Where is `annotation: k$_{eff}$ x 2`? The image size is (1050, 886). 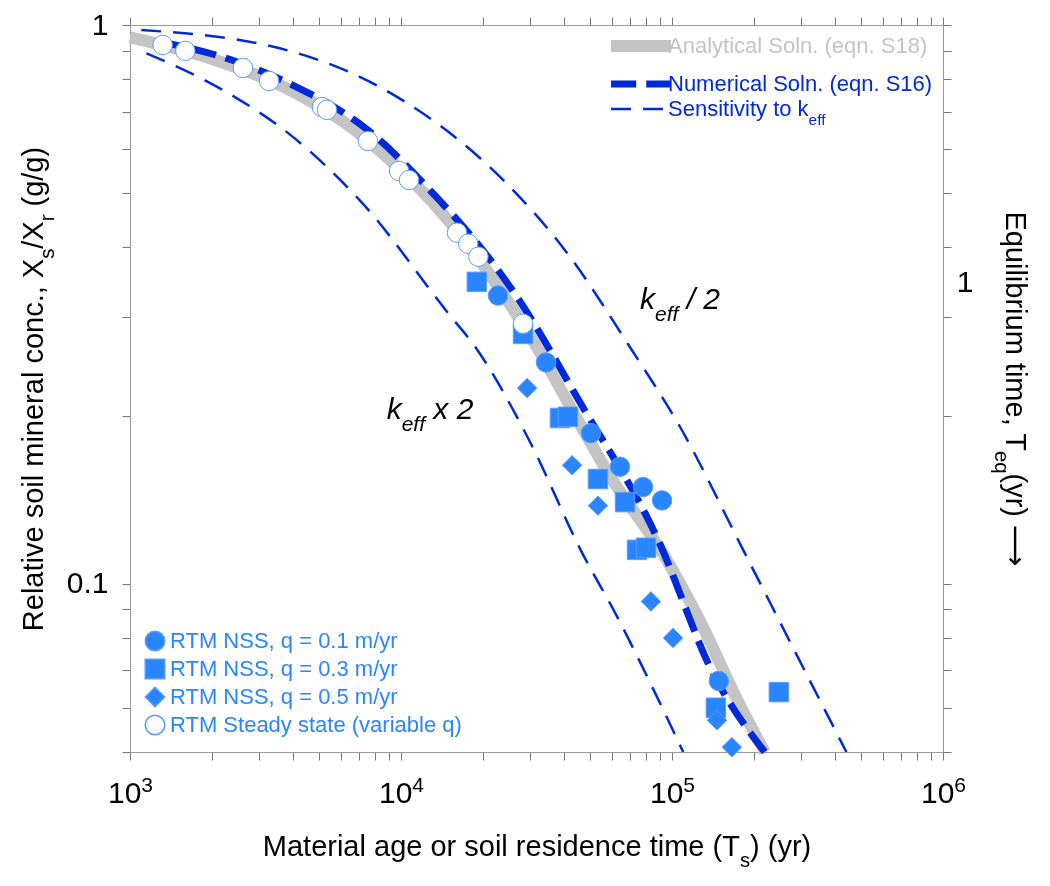
annotation: k$_{eff}$ x 2 is located at coordinates (430, 413).